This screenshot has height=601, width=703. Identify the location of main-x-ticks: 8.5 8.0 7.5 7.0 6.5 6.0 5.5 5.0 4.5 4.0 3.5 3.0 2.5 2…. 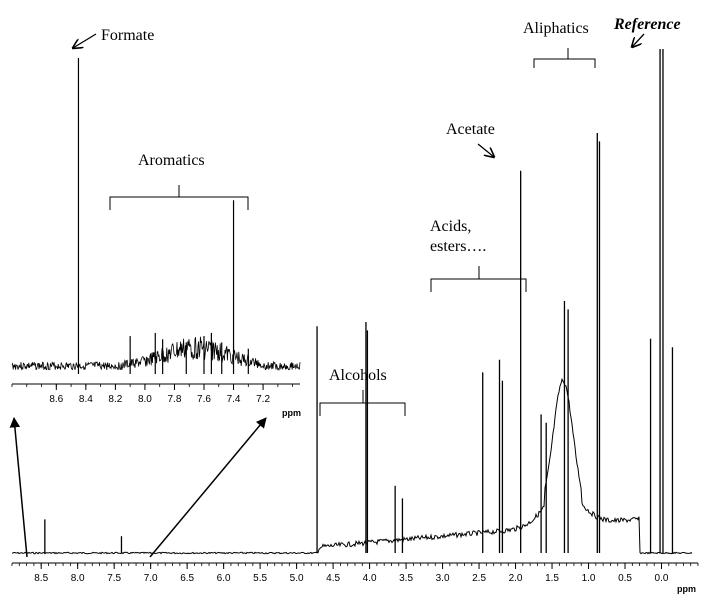
(355, 573).